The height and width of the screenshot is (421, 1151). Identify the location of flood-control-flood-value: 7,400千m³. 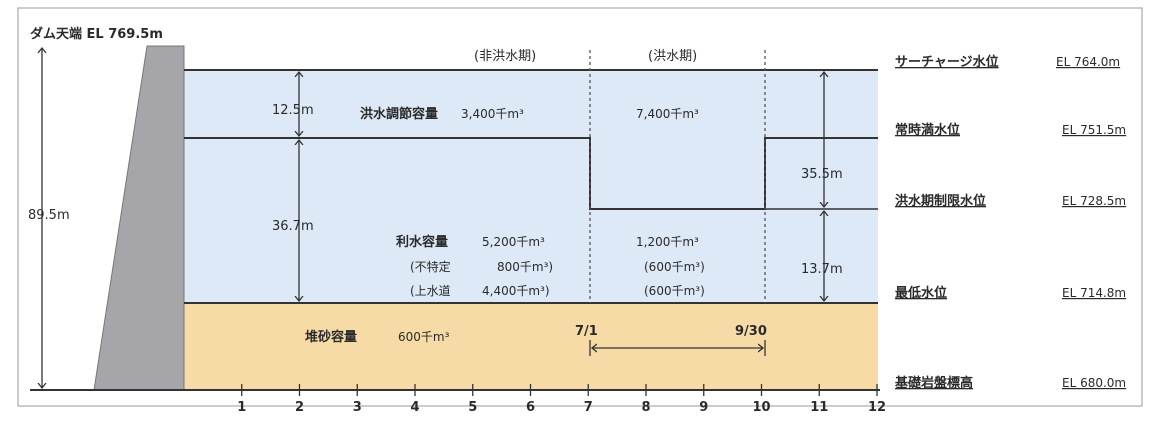
(667, 114).